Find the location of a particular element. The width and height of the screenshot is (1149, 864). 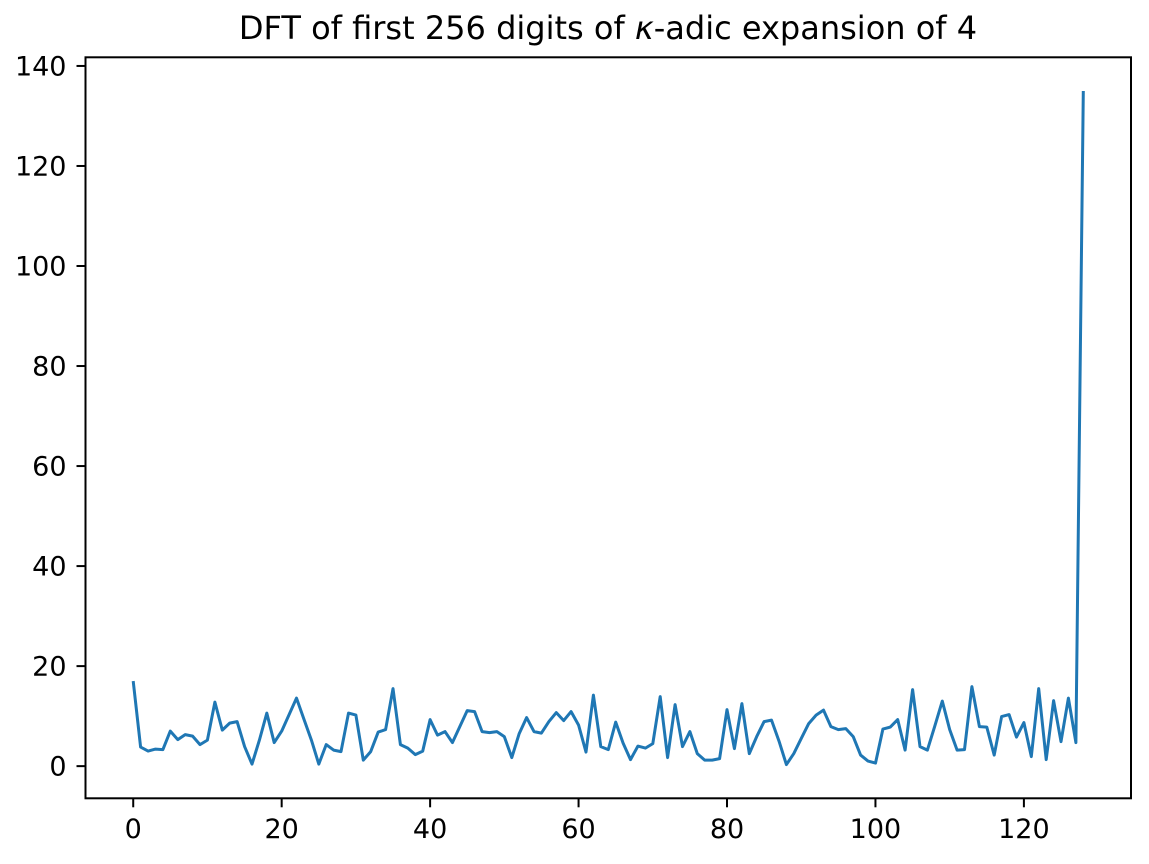

y-axis-tick-label: 140 is located at coordinates (41, 66).